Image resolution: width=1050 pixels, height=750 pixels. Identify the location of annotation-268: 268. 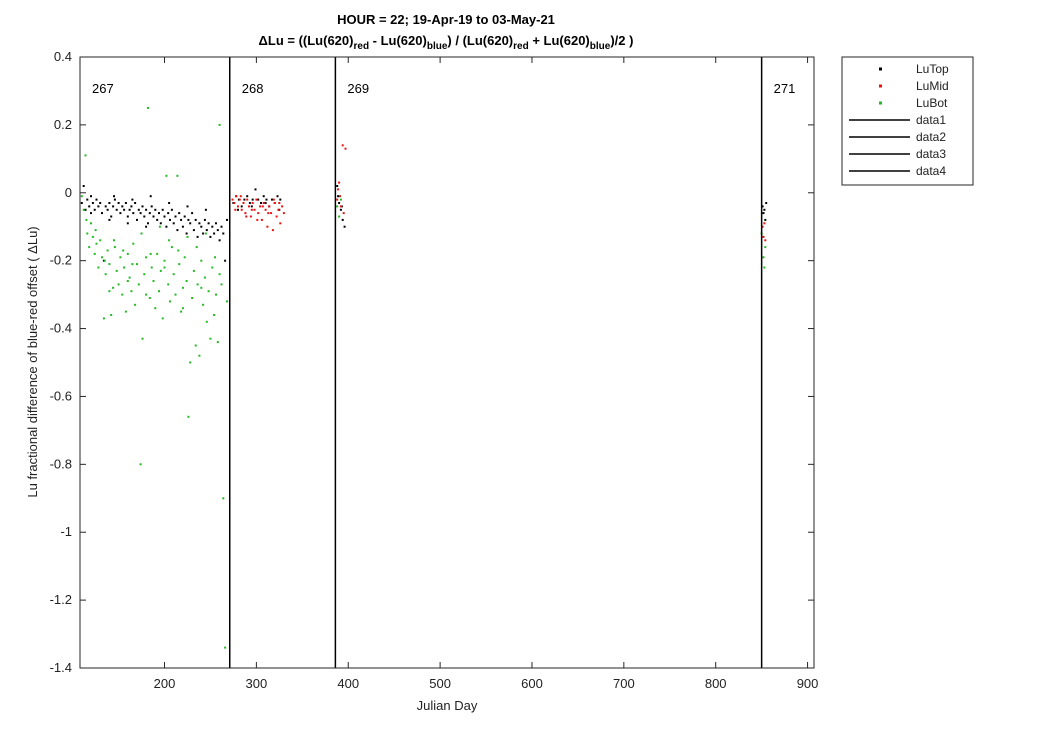
(253, 88).